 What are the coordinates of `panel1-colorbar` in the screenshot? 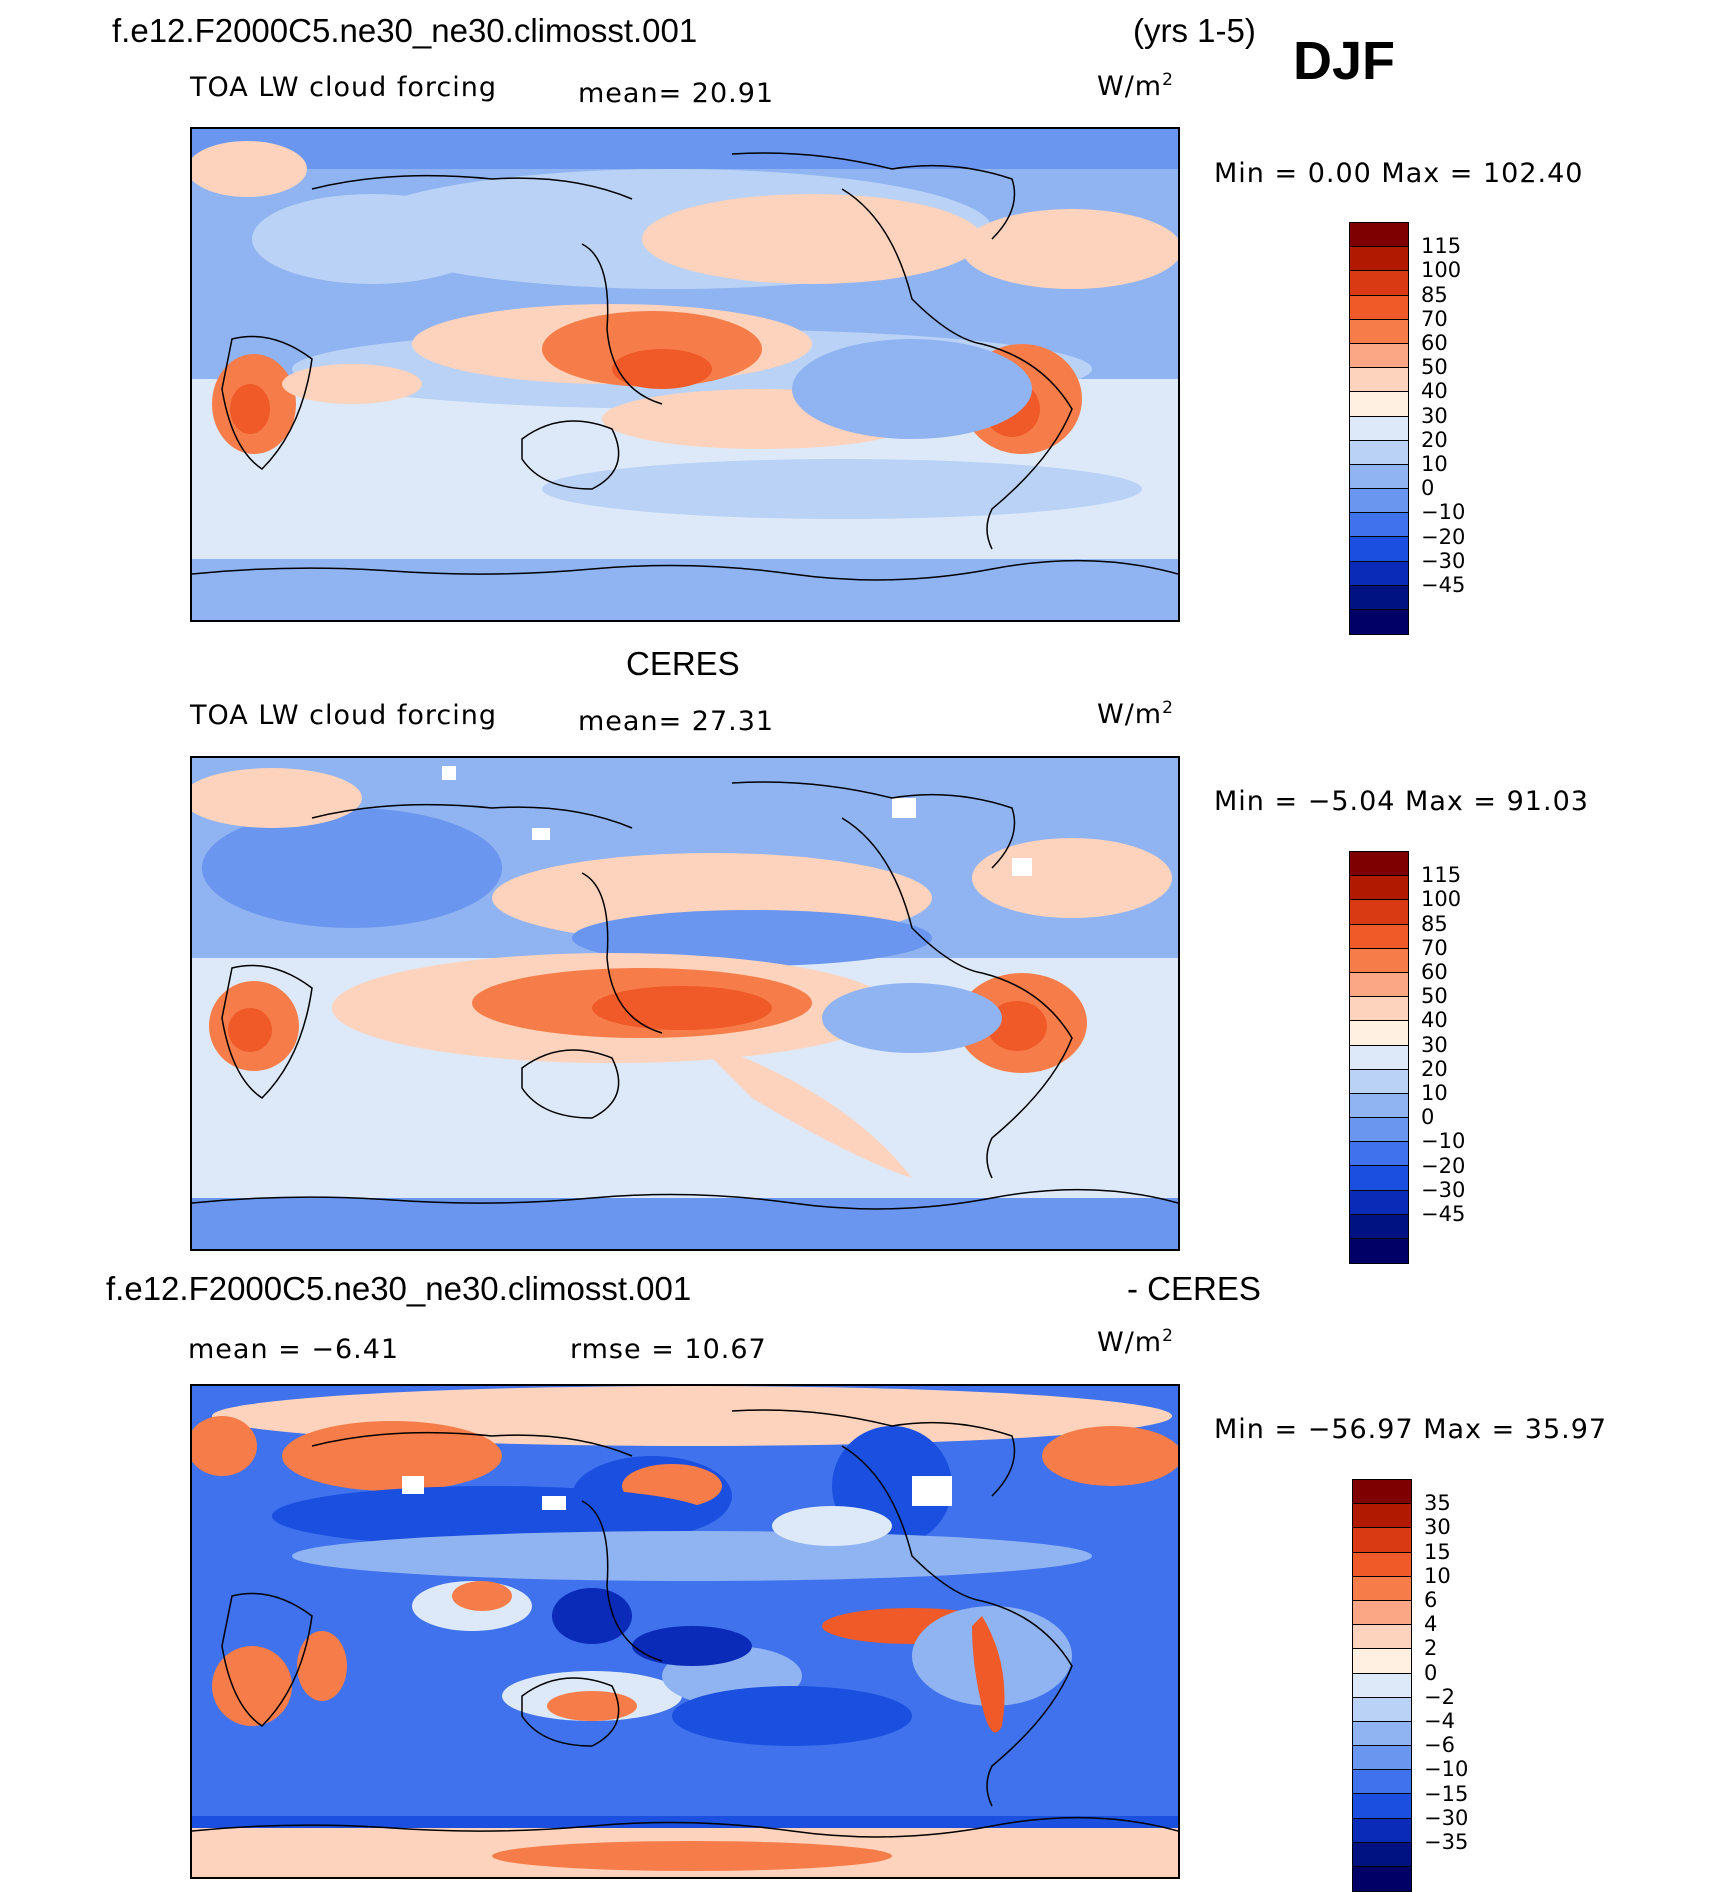 It's located at (1379, 429).